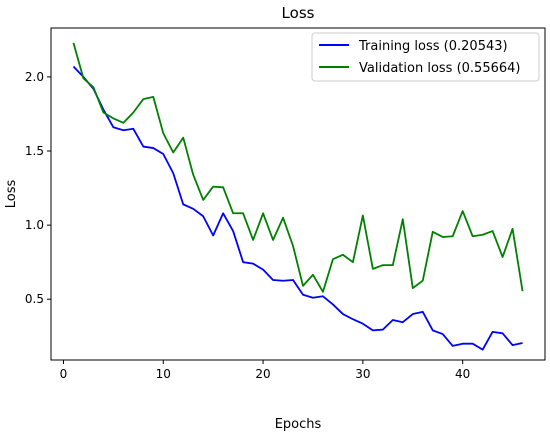  I want to click on y-tick-label: 1.0, so click(34, 225).